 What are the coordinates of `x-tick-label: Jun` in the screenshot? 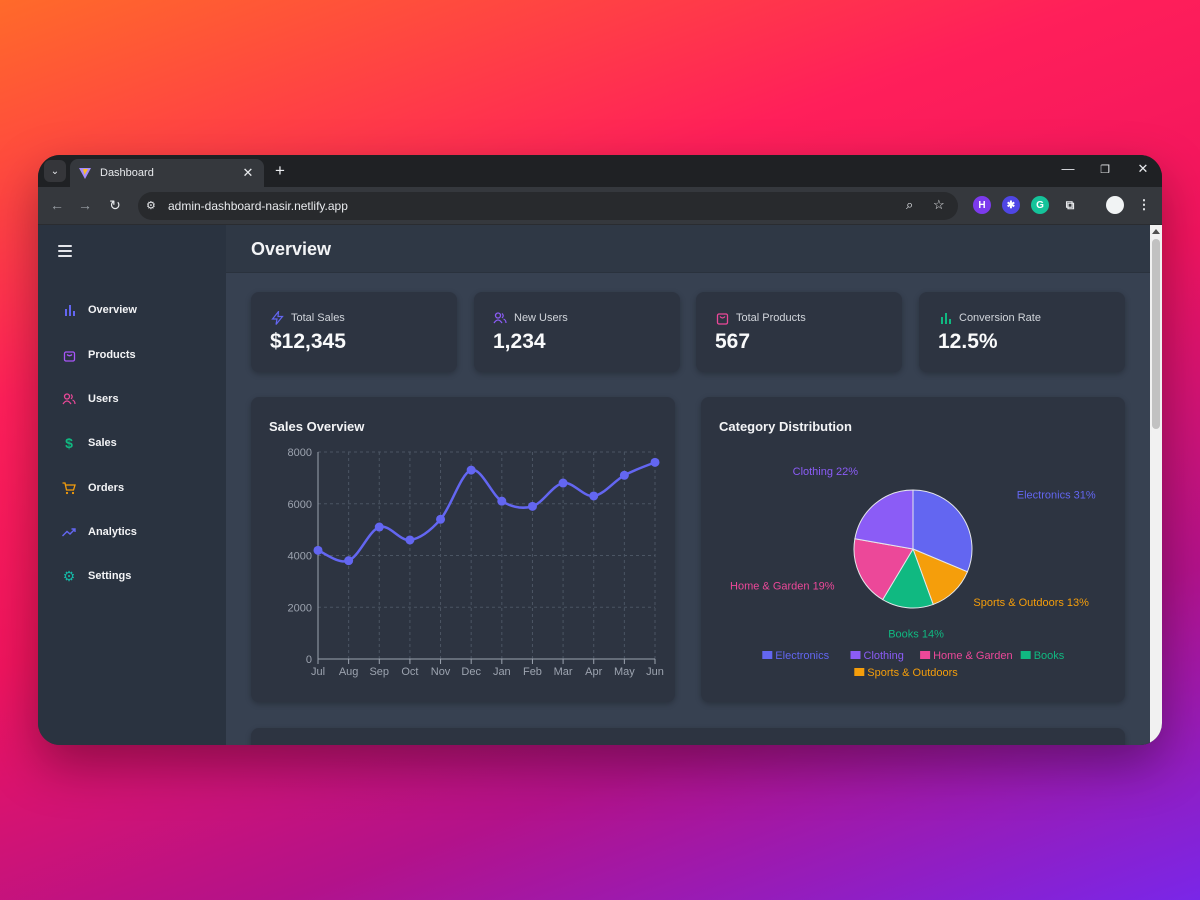 It's located at (655, 672).